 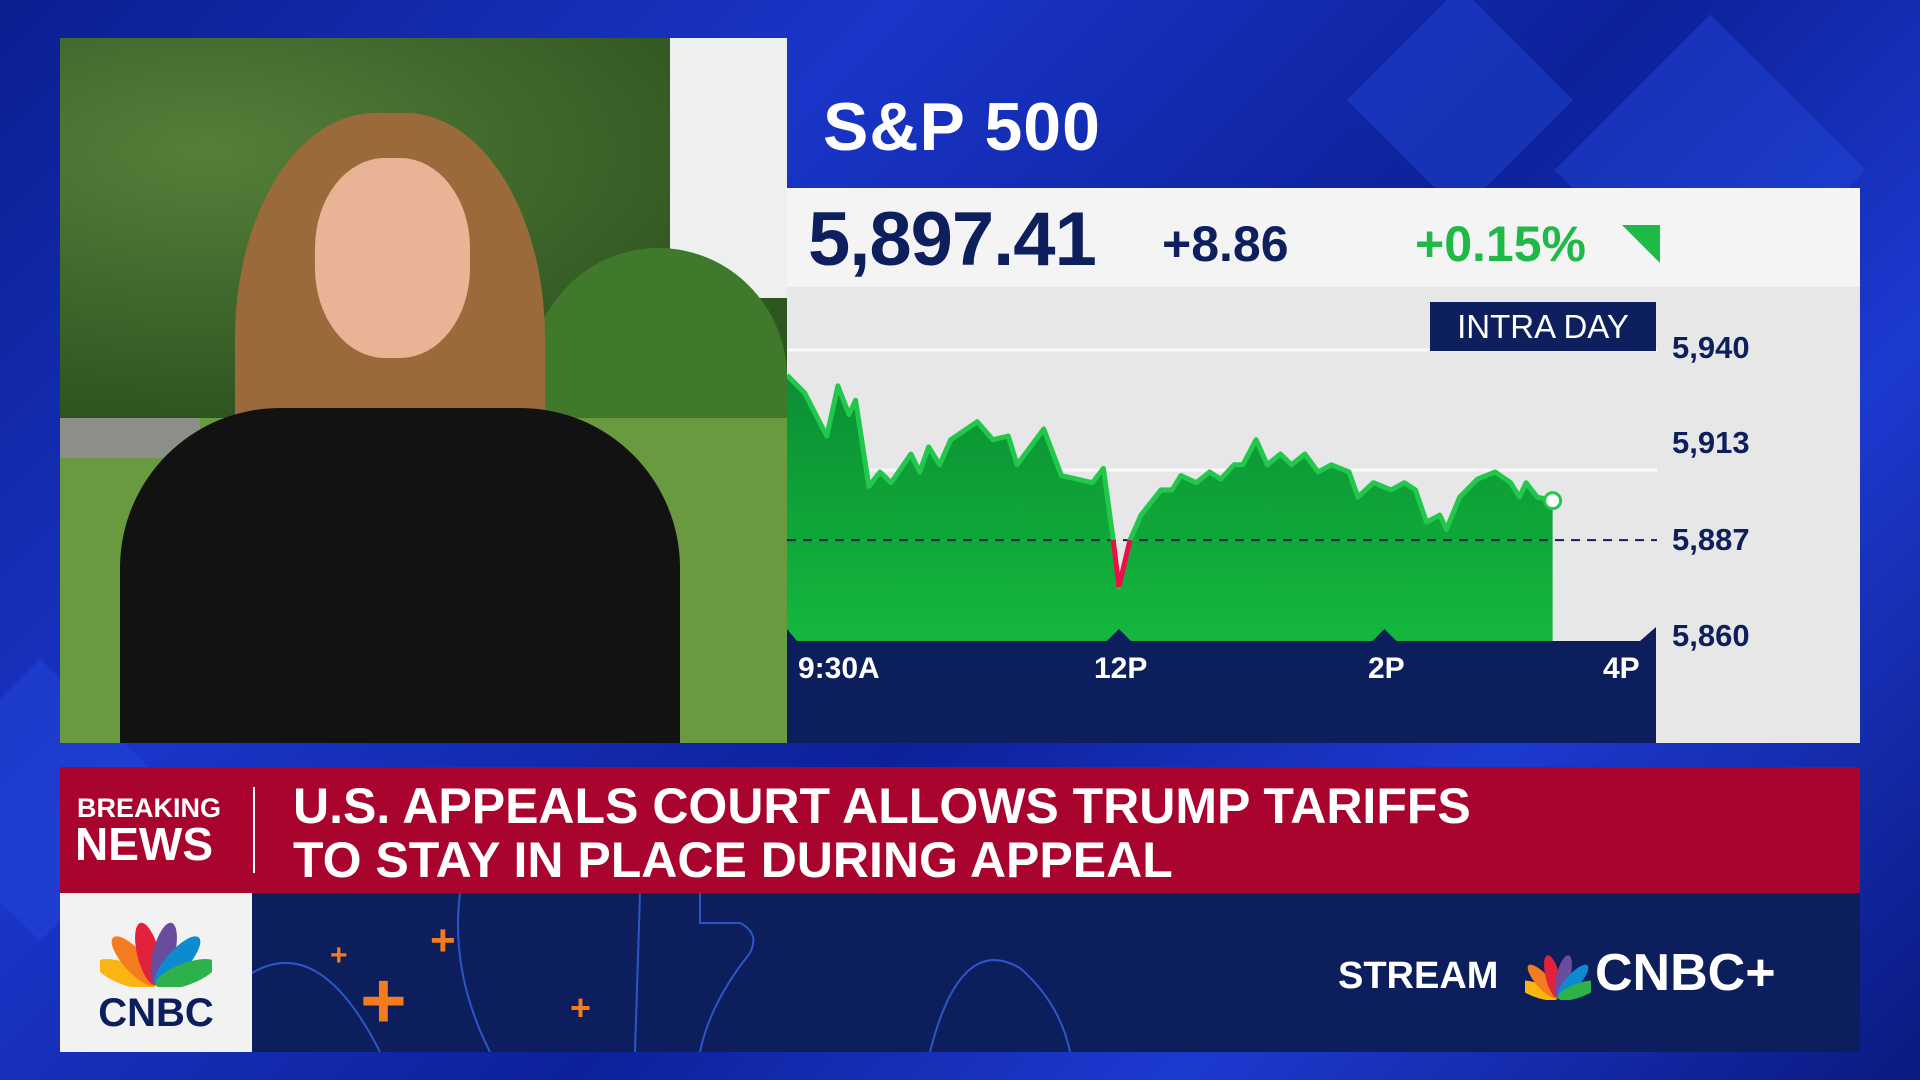 What do you see at coordinates (392, 258) in the screenshot?
I see `face` at bounding box center [392, 258].